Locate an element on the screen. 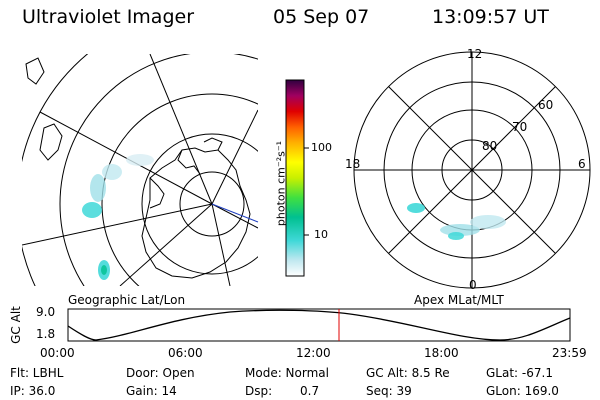  gain-info: Gain: 14 is located at coordinates (151, 391).